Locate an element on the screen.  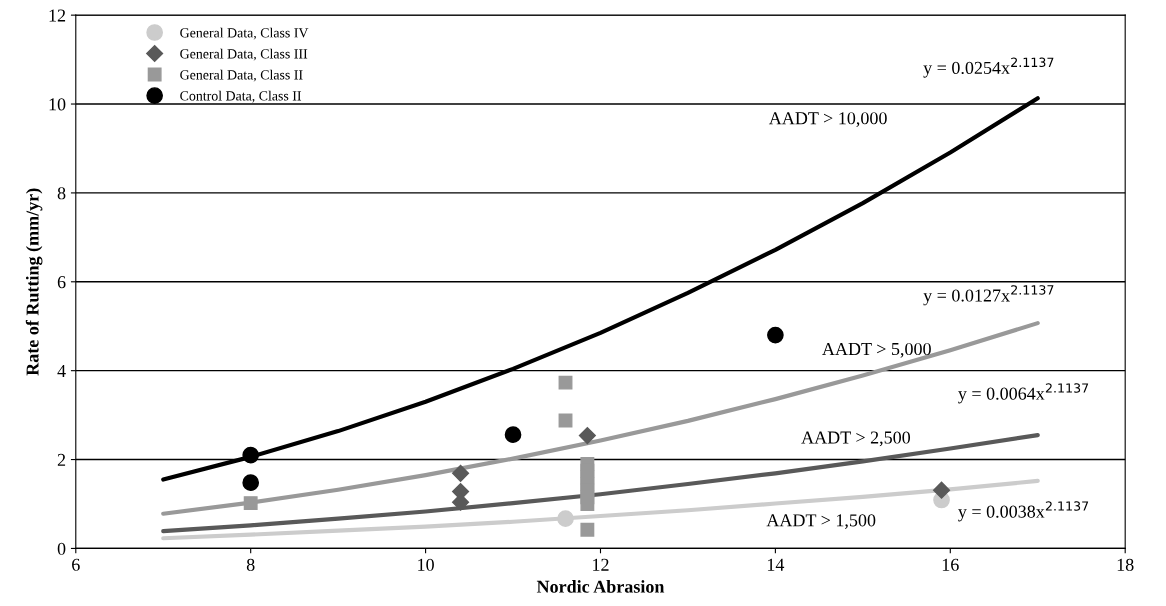
x-axis-title: Nordic Abrasion is located at coordinates (600, 586).